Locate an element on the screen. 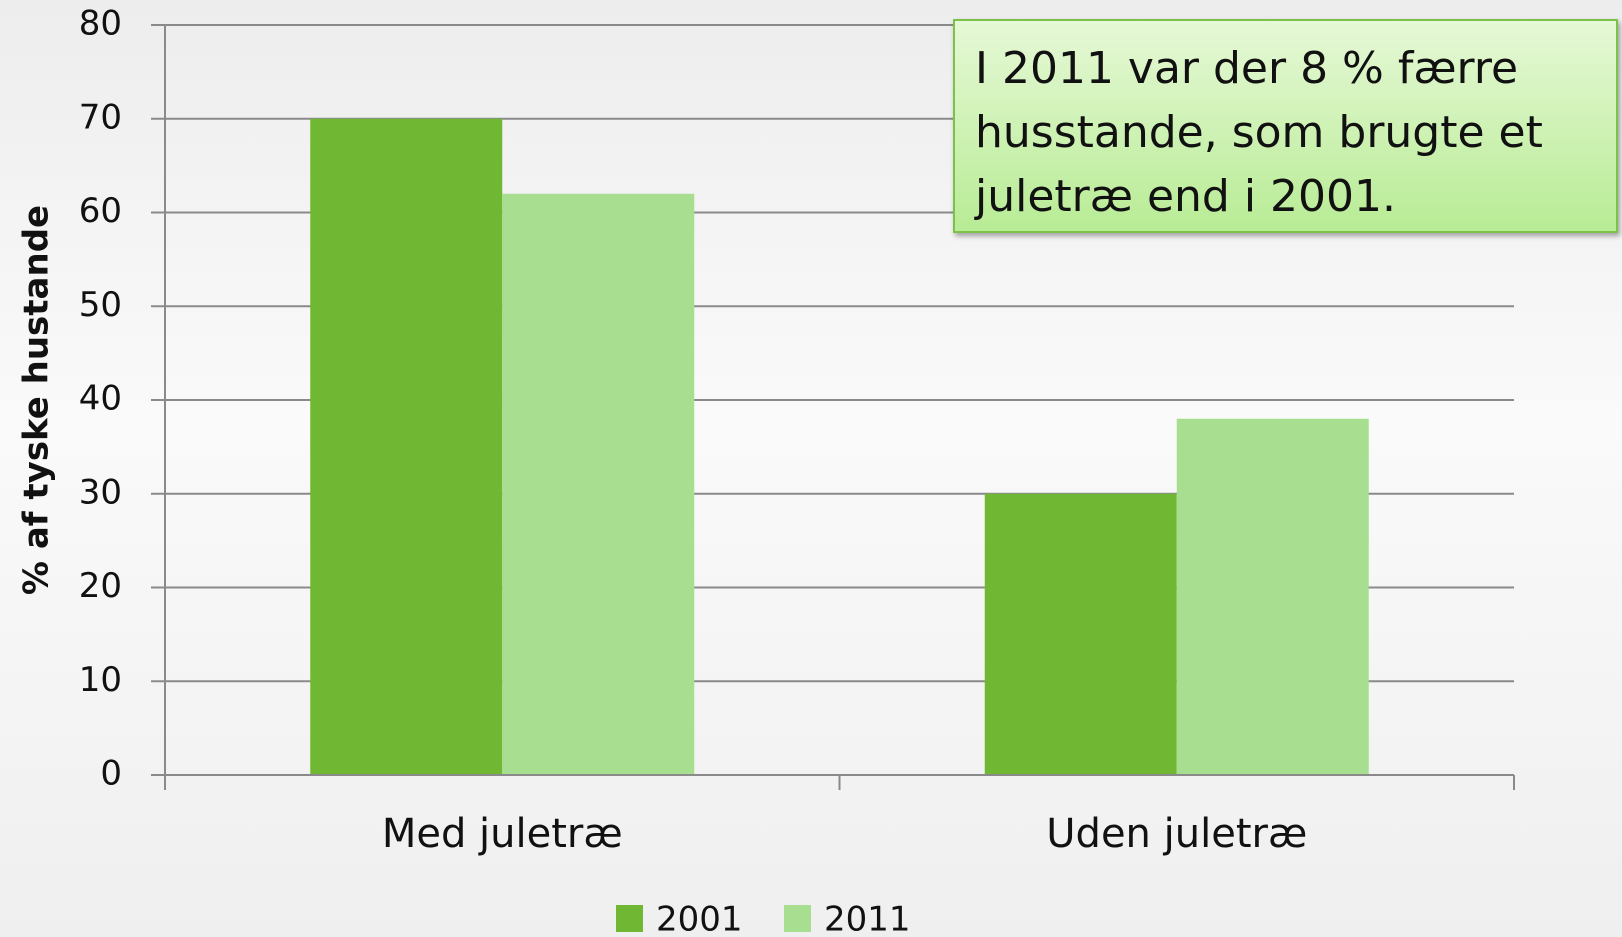 Image resolution: width=1622 pixels, height=937 pixels. x-tick-label: Uden juletræ is located at coordinates (1176, 834).